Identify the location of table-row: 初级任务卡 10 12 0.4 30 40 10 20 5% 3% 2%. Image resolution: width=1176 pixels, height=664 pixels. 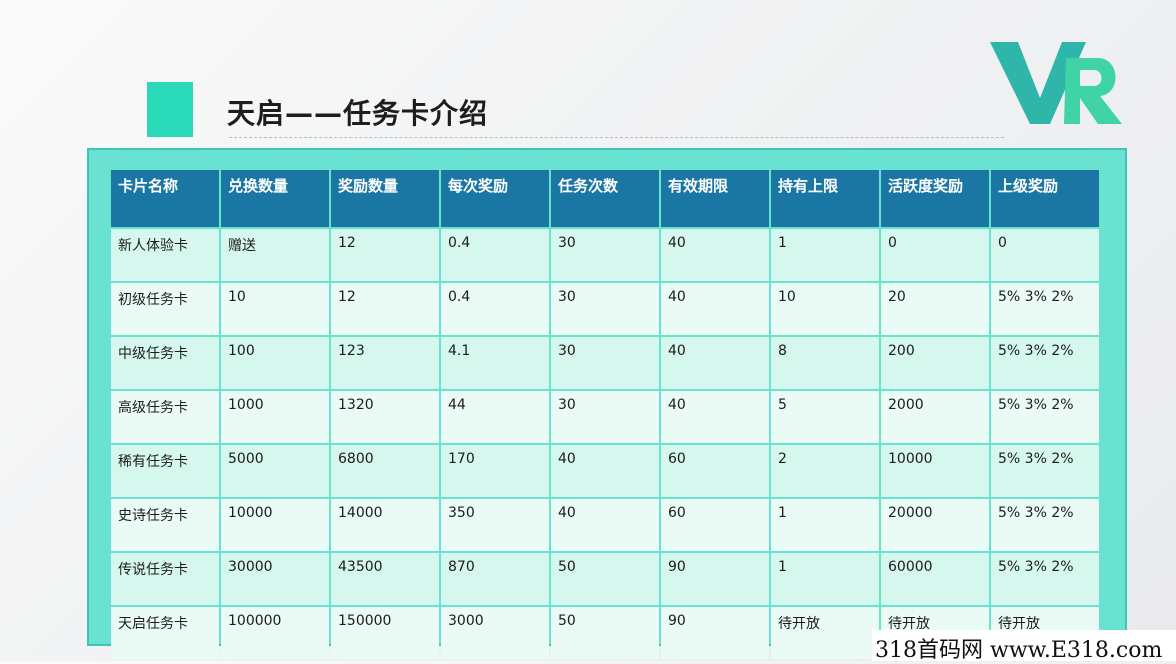
(605, 309).